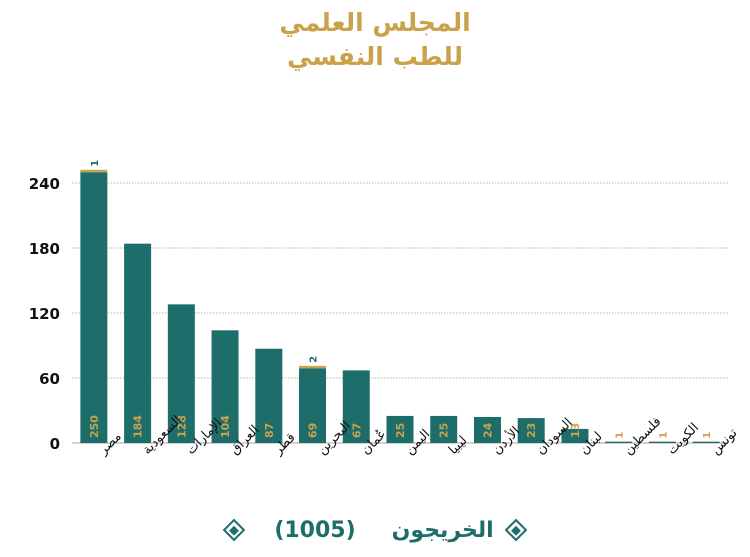  I want to click on y-tick-label: 120, so click(44, 314).